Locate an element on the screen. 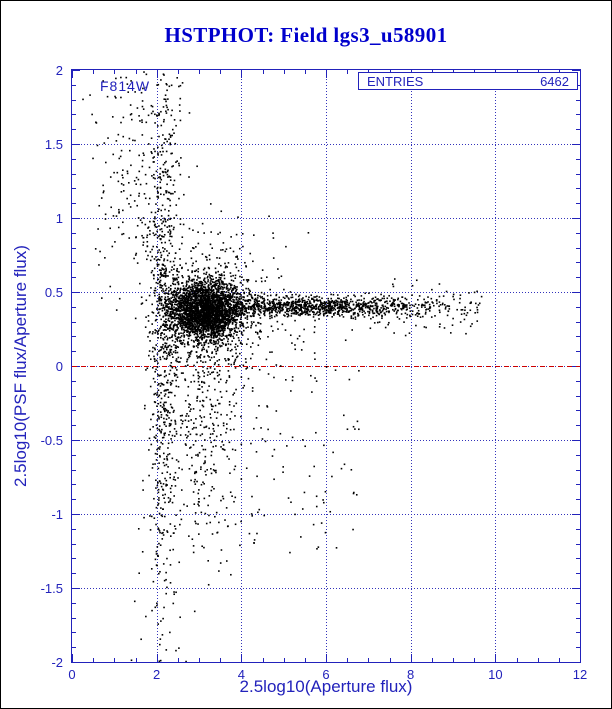 The width and height of the screenshot is (612, 709). chart-title: HSTPHOT: Field lgs3_u58901 is located at coordinates (306, 35).